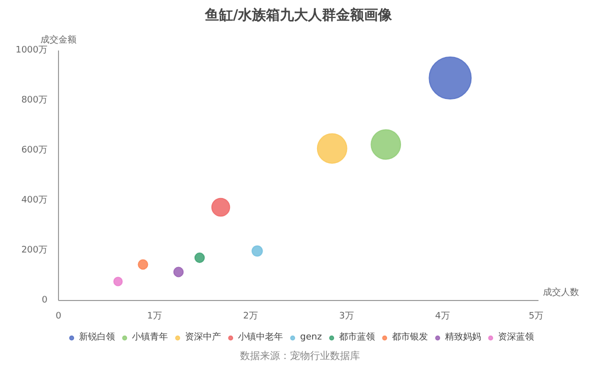 This screenshot has width=600, height=375. What do you see at coordinates (561, 293) in the screenshot?
I see `x-axis-title: 成交人数` at bounding box center [561, 293].